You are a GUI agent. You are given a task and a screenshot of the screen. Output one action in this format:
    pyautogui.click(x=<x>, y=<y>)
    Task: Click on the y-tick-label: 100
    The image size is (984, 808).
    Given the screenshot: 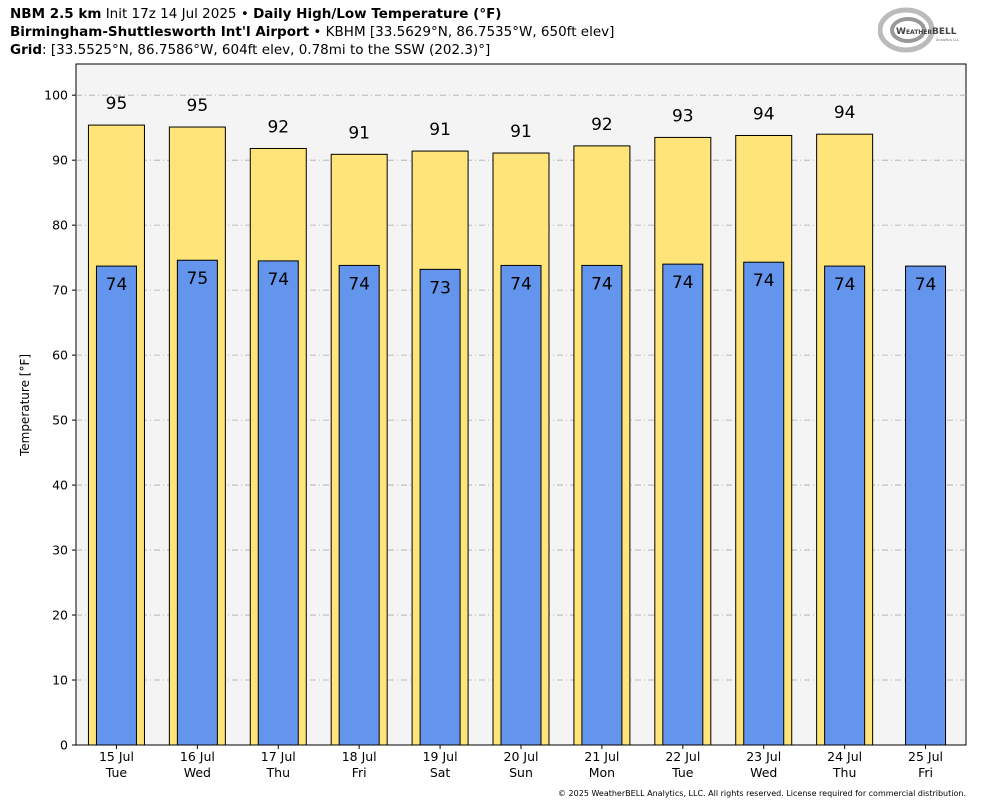 What is the action you would take?
    pyautogui.click(x=56, y=95)
    